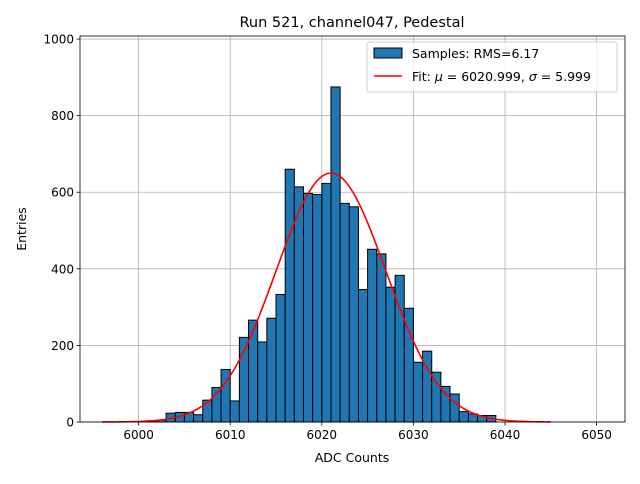 The image size is (640, 484). I want to click on x-tick-label: 6050, so click(596, 435).